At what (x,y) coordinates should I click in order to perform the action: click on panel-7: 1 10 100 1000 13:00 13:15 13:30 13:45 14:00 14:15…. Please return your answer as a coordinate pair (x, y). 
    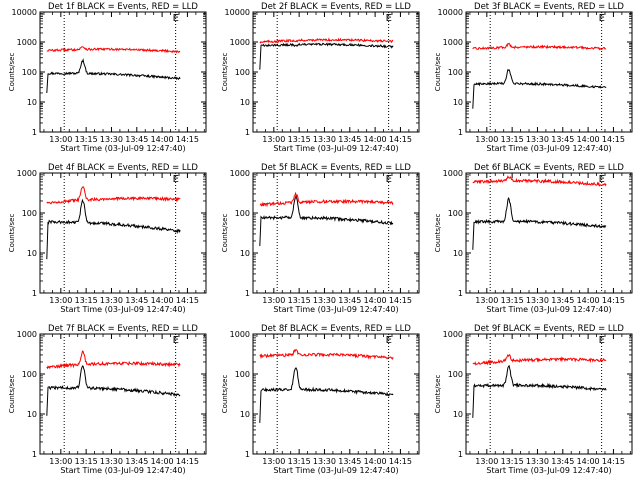
    Looking at the image, I should click on (107, 399).